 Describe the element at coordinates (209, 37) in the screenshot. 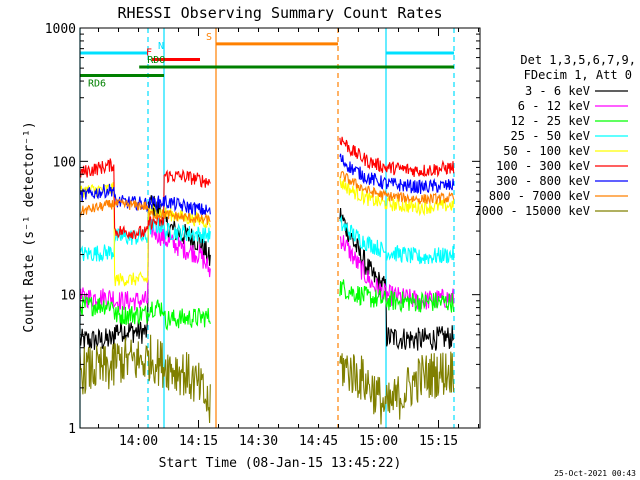

I see `flag-label-s: S` at that location.